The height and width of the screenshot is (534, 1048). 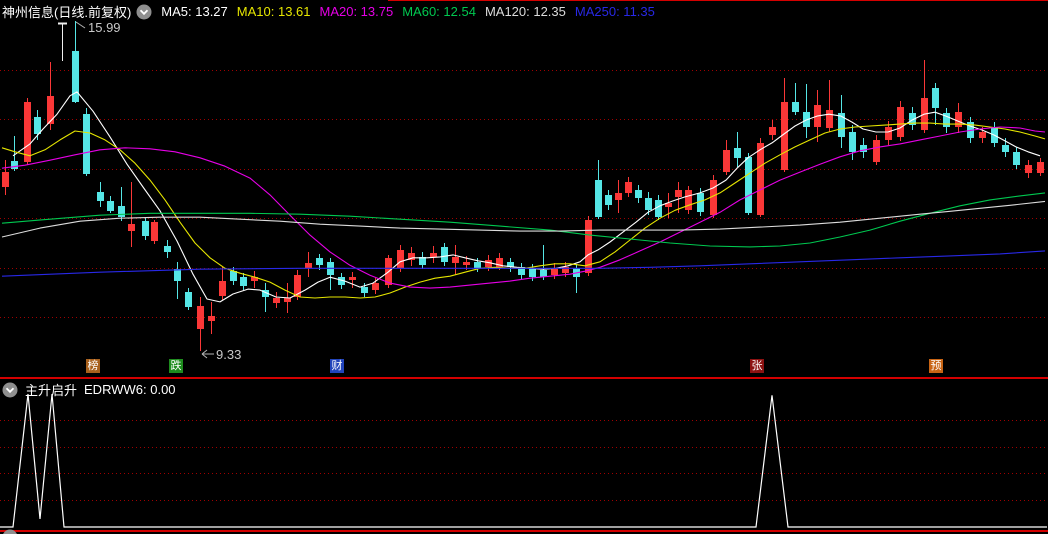 What do you see at coordinates (614, 11) in the screenshot?
I see `ma-label-ma250: MA250: 11.35` at bounding box center [614, 11].